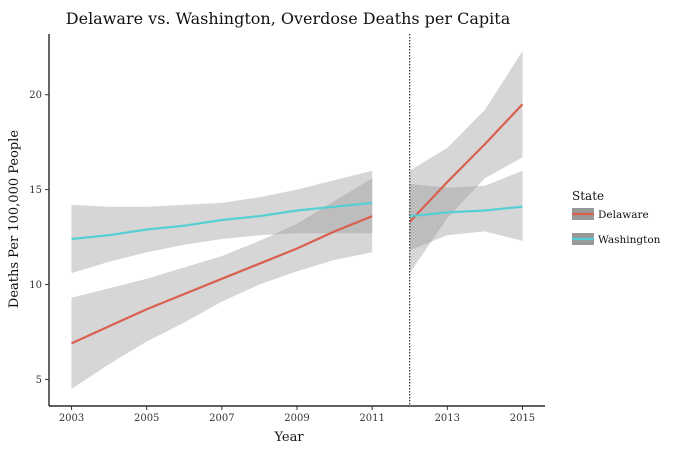 This screenshot has height=453, width=683. I want to click on legend-title: State, so click(588, 196).